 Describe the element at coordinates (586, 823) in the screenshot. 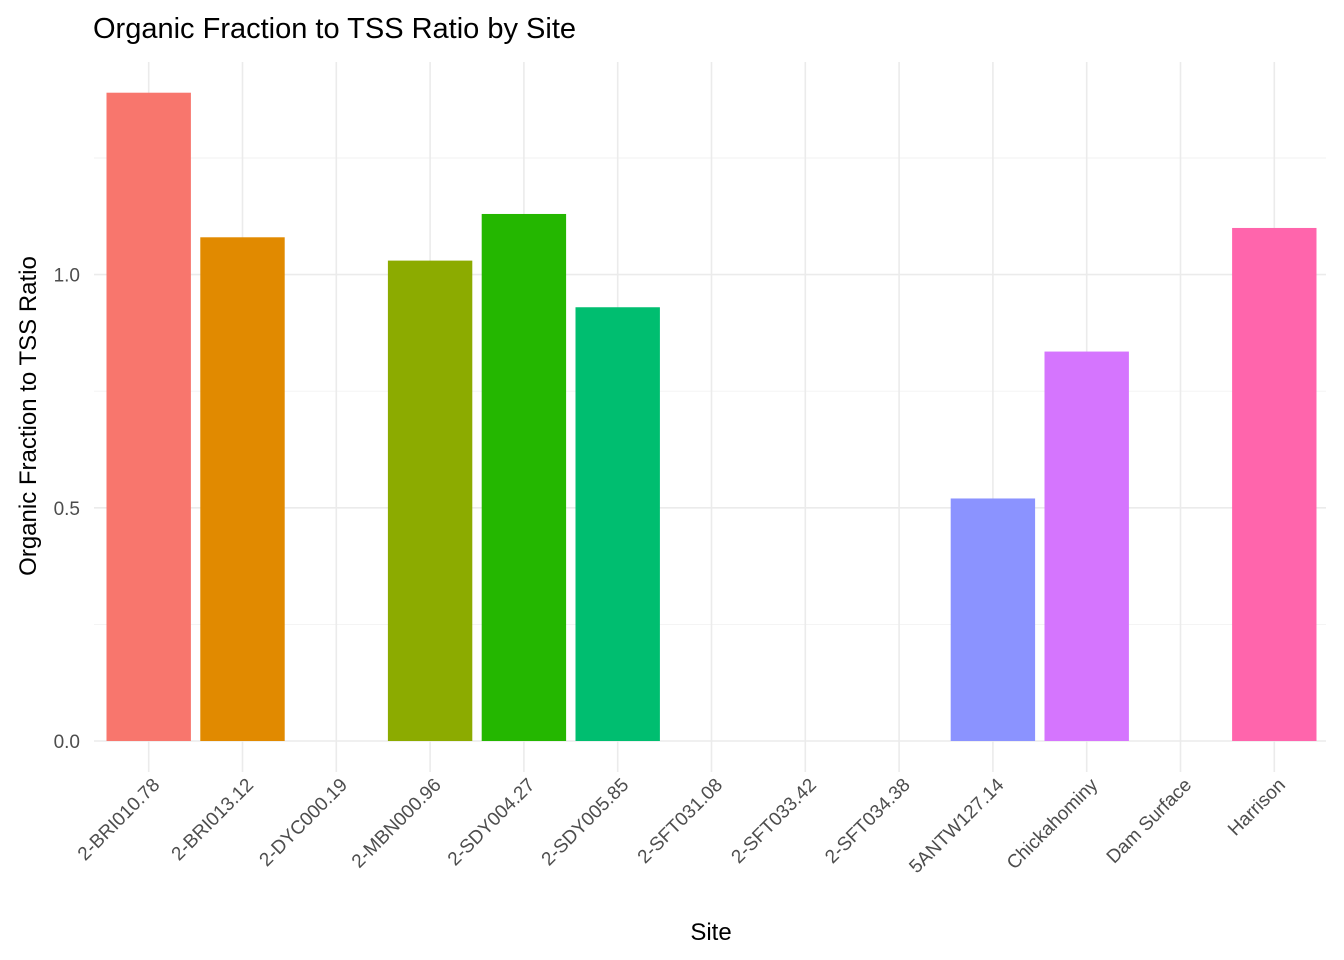

I see `x-tick-label: 2-SDY005.85` at that location.